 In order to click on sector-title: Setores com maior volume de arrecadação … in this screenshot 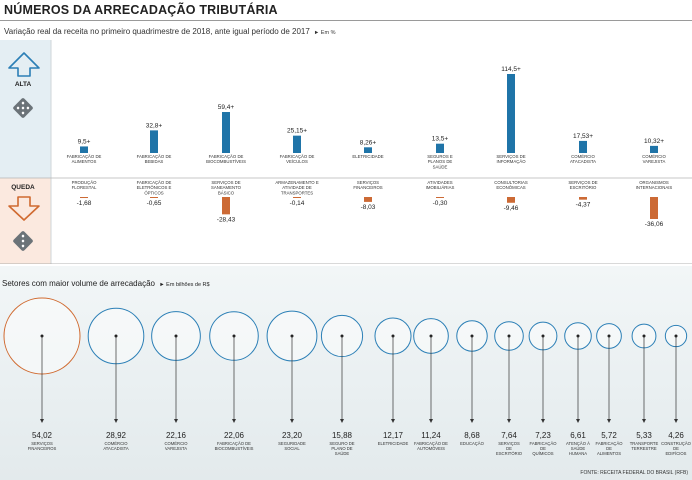, I will do `click(106, 283)`.